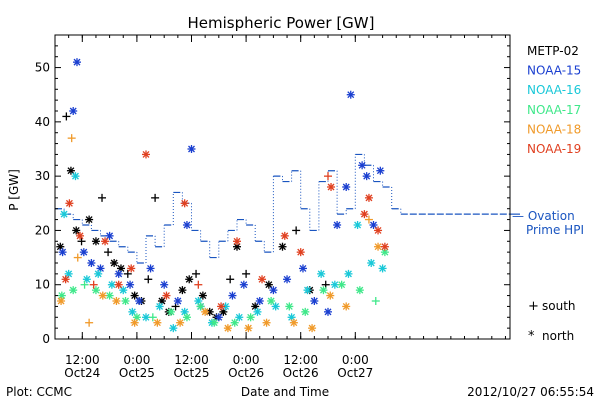  Describe the element at coordinates (543, 216) in the screenshot. I see `ovation-label-line1: — Ovation` at that location.